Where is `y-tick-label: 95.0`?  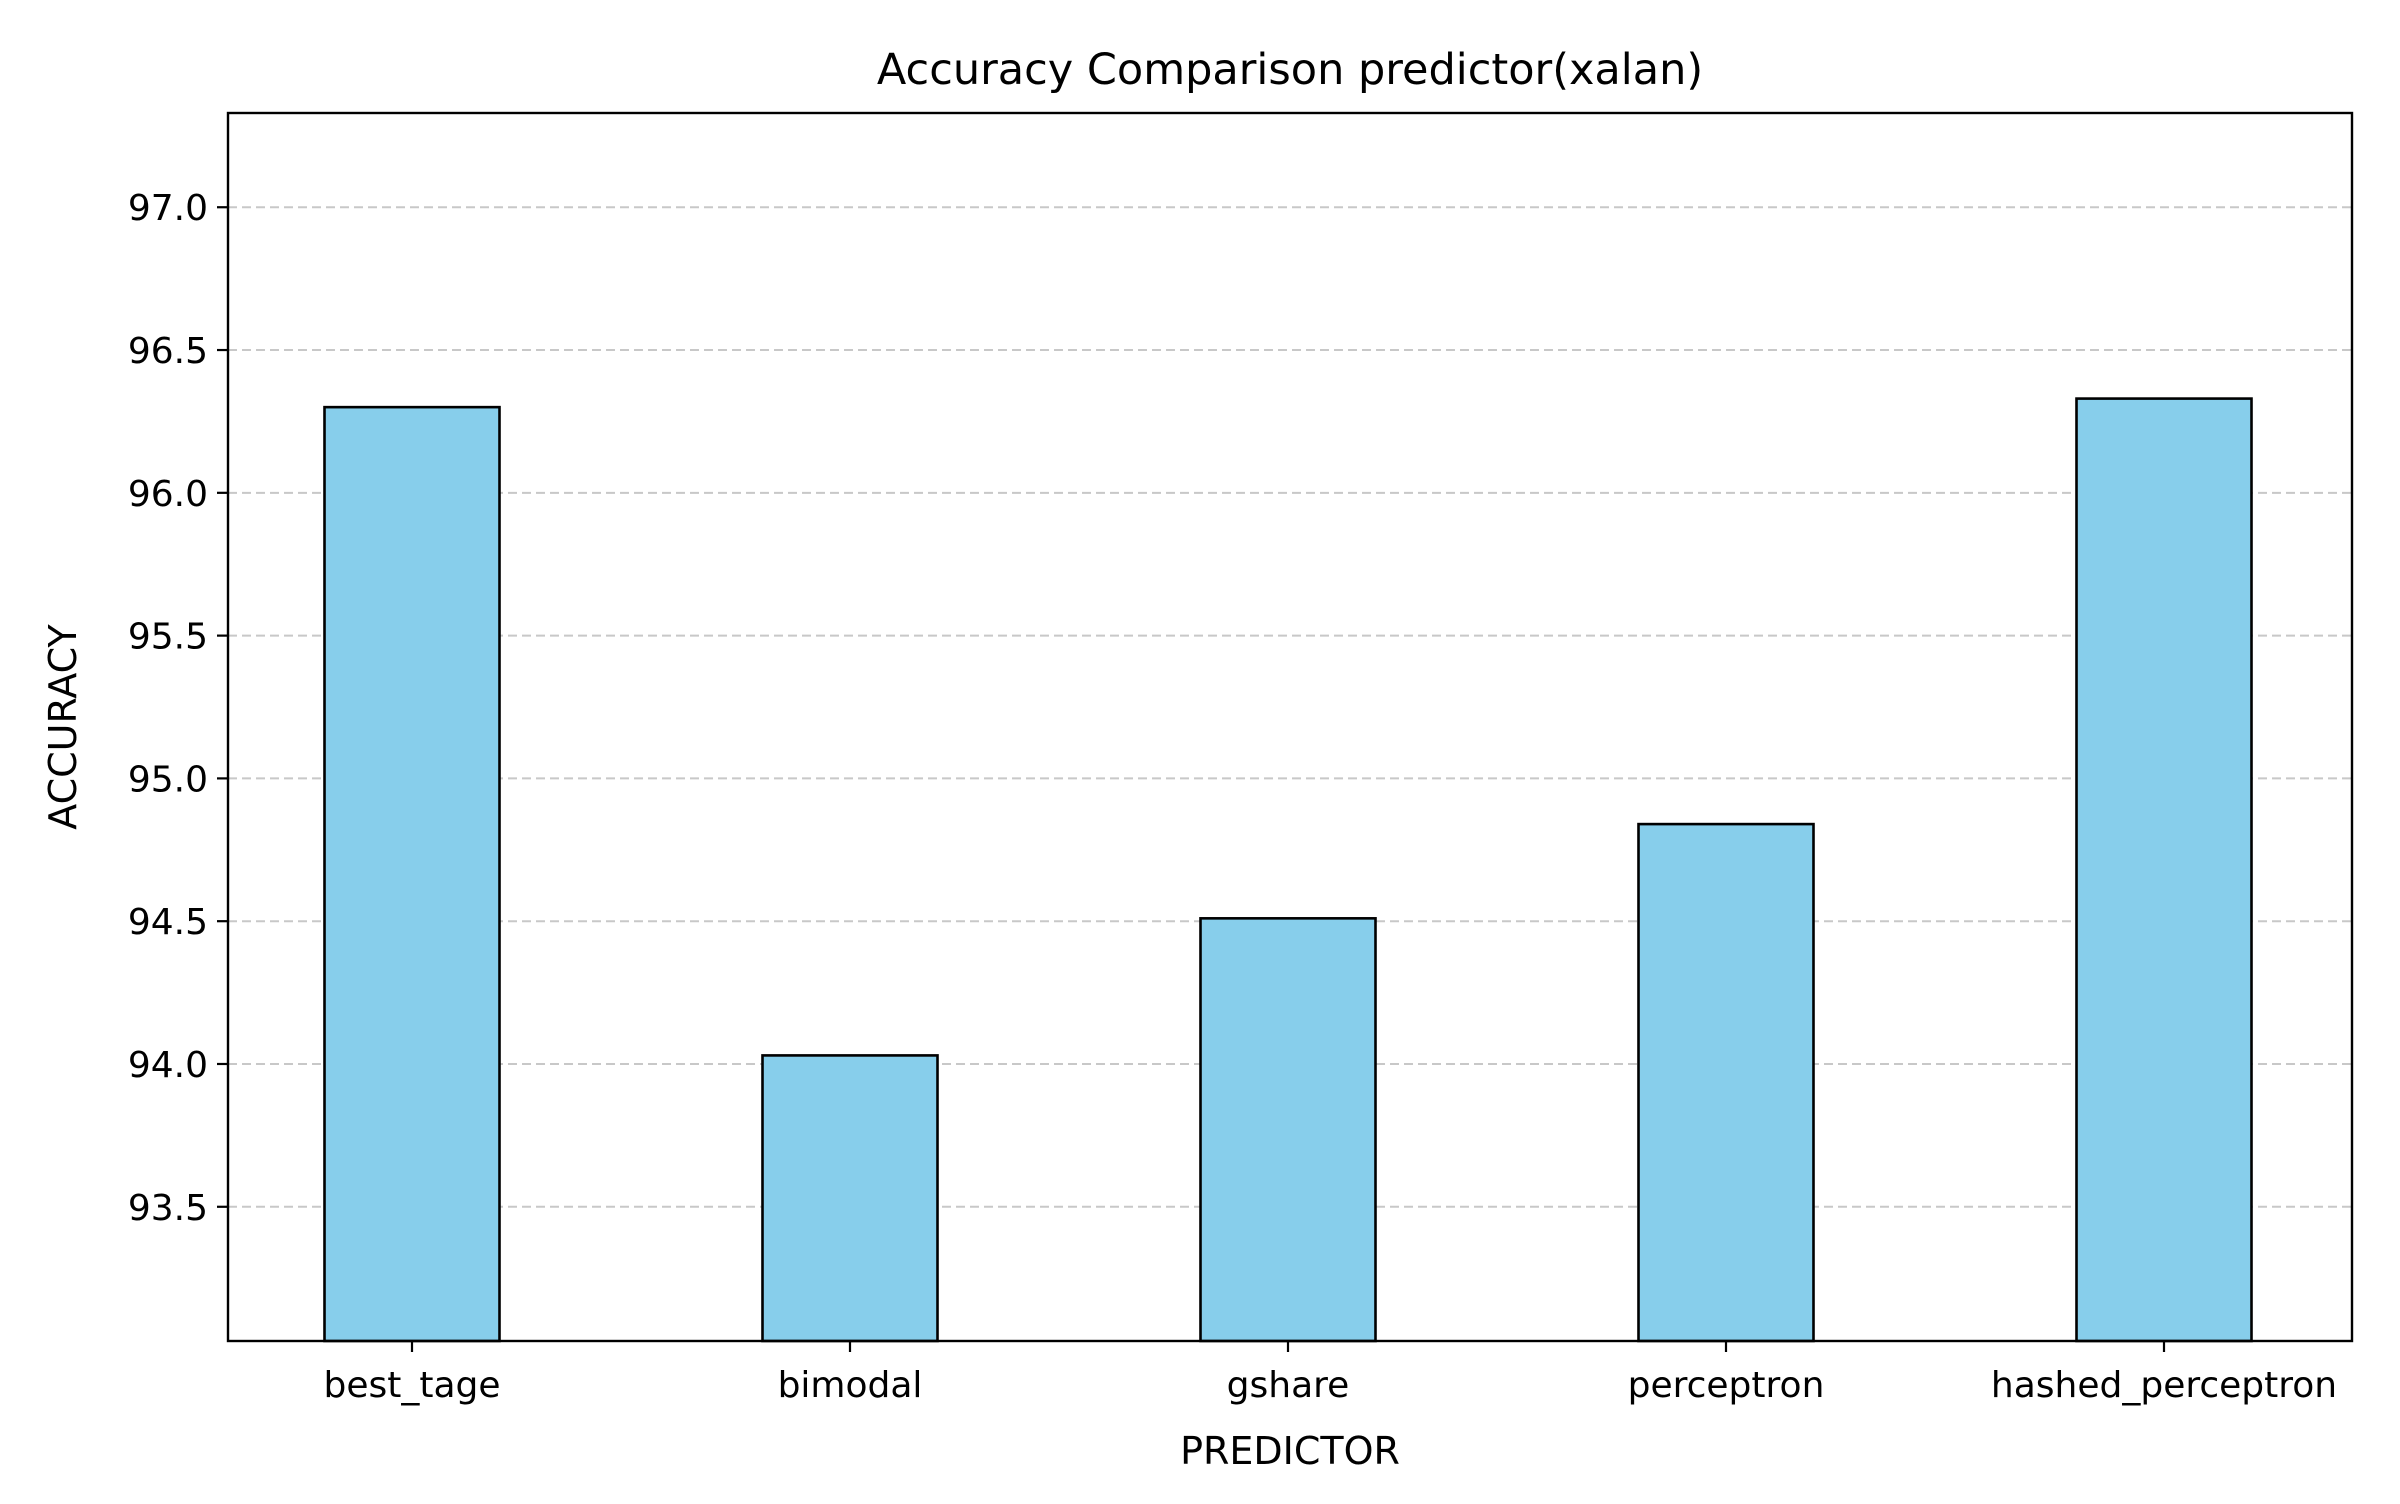 y-tick-label: 95.0 is located at coordinates (168, 779).